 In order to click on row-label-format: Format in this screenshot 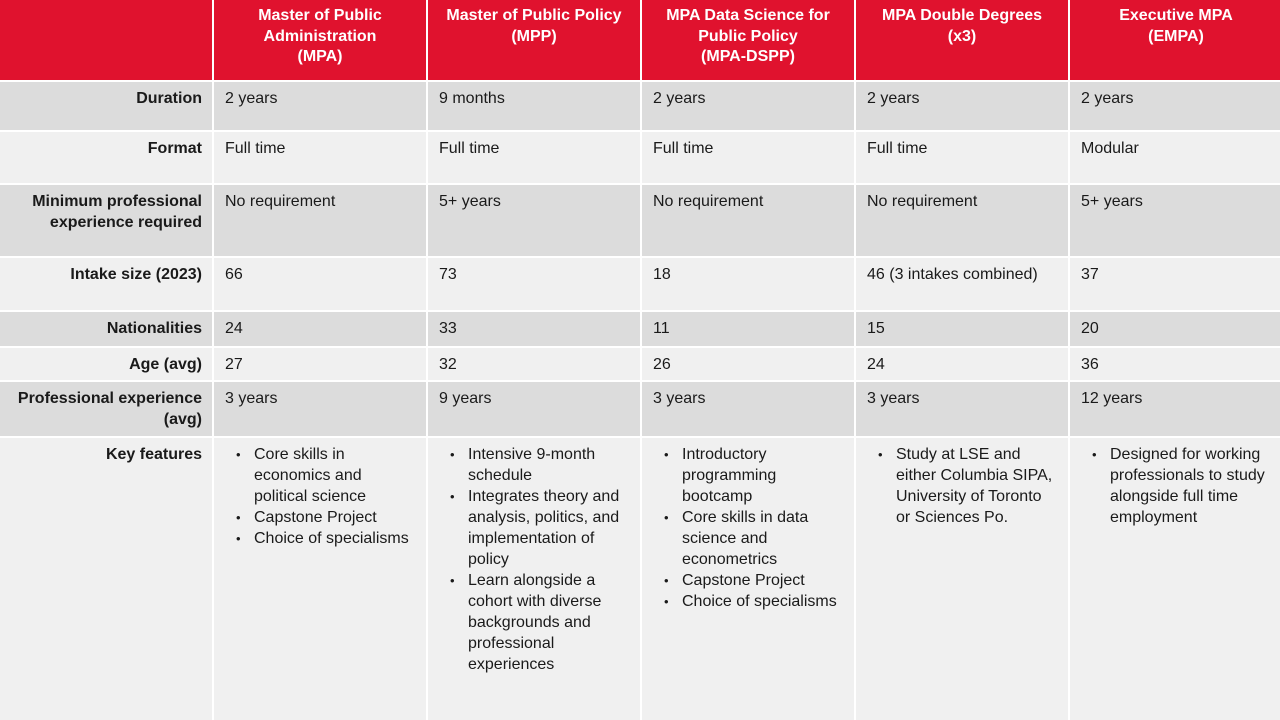, I will do `click(106, 157)`.